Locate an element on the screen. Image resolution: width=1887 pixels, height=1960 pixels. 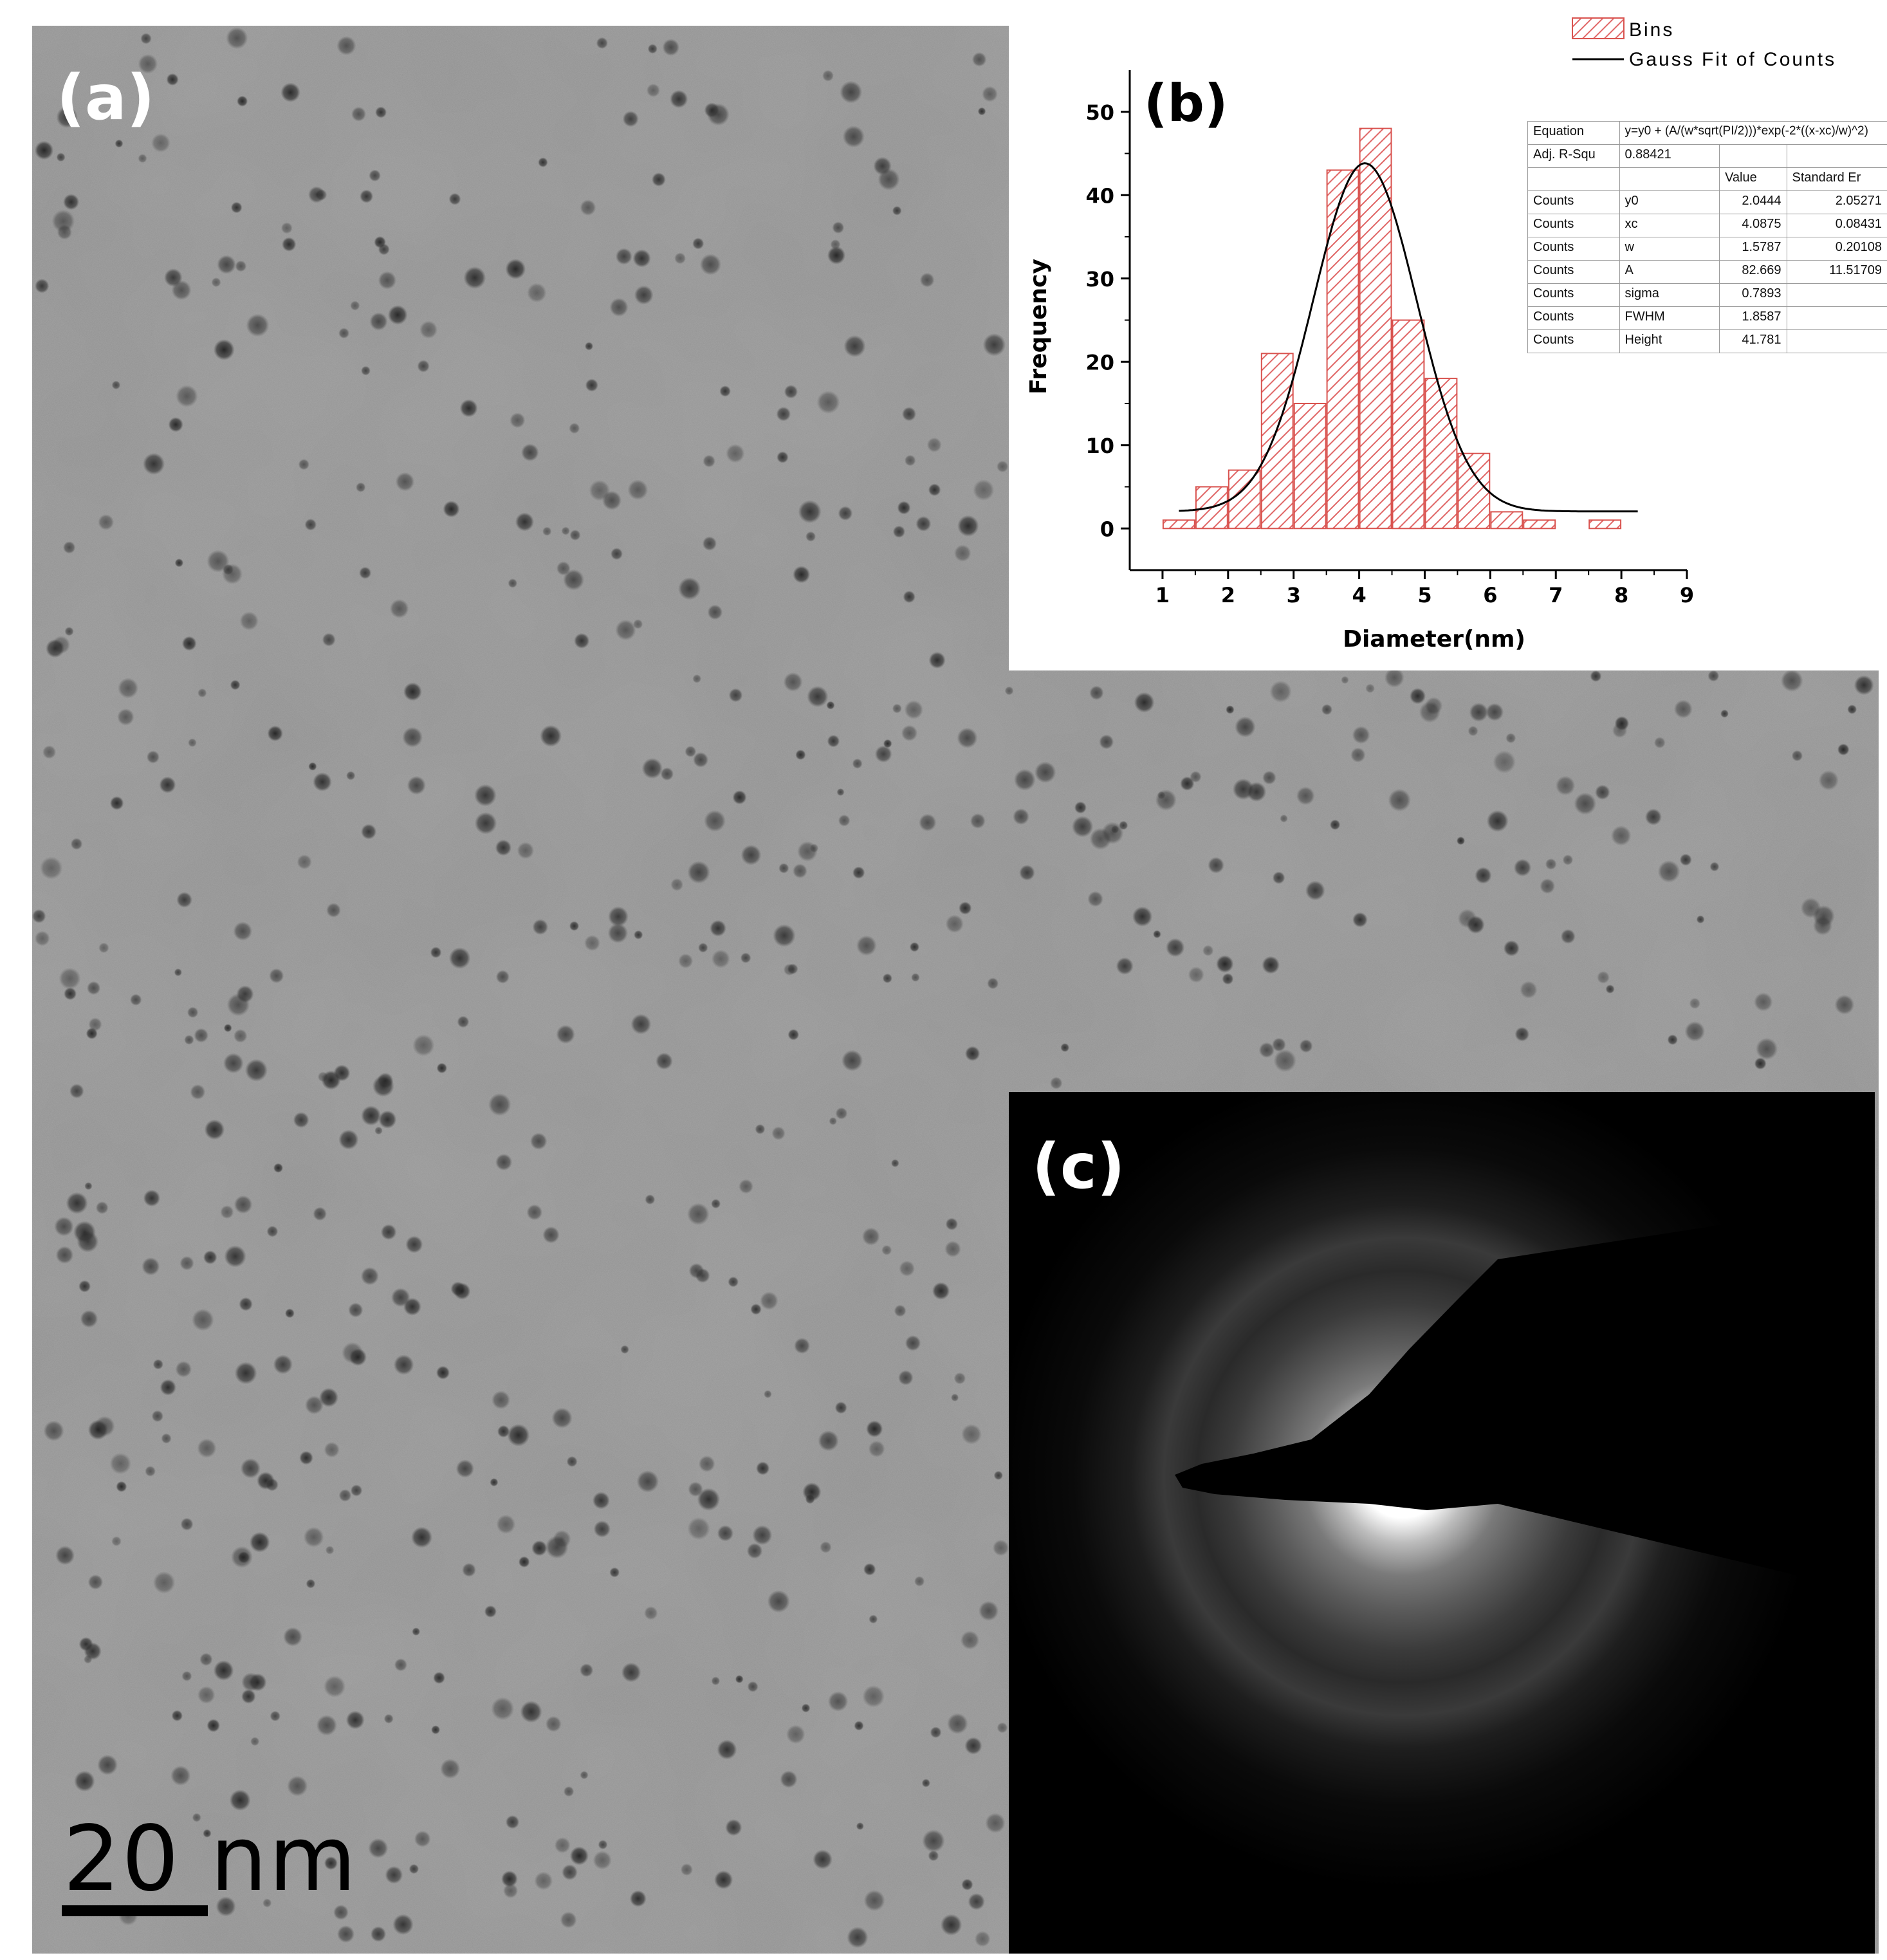
x-tick-label: 1 is located at coordinates (1163, 595).